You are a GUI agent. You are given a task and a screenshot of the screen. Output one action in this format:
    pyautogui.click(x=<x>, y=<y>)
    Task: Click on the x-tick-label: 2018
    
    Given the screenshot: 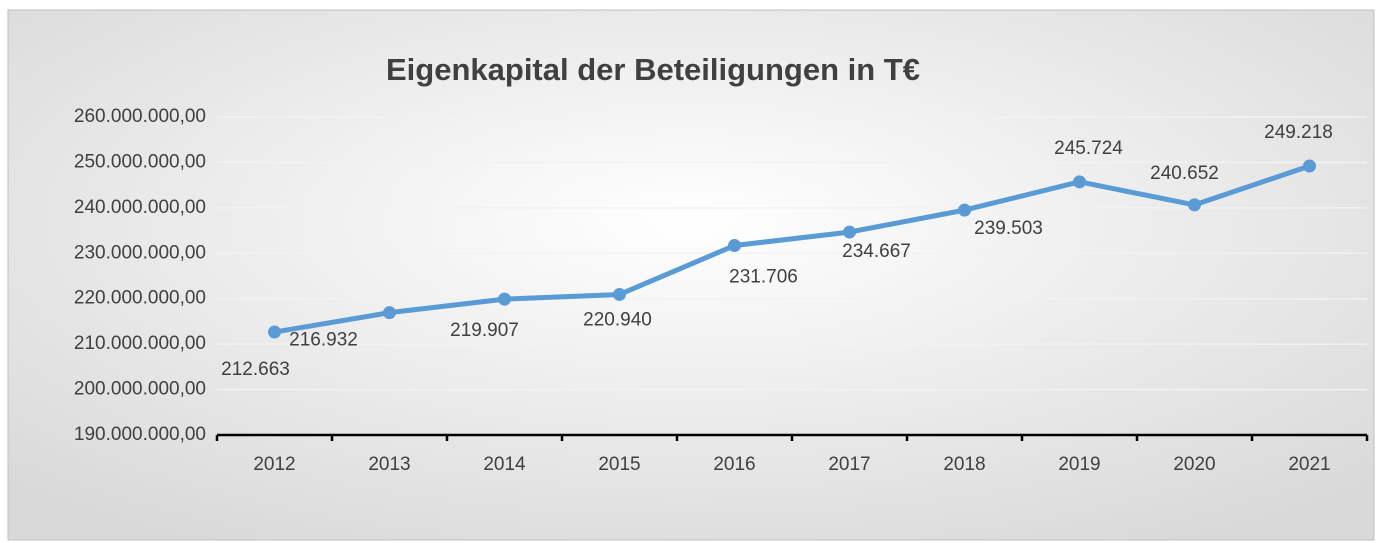 What is the action you would take?
    pyautogui.click(x=964, y=464)
    